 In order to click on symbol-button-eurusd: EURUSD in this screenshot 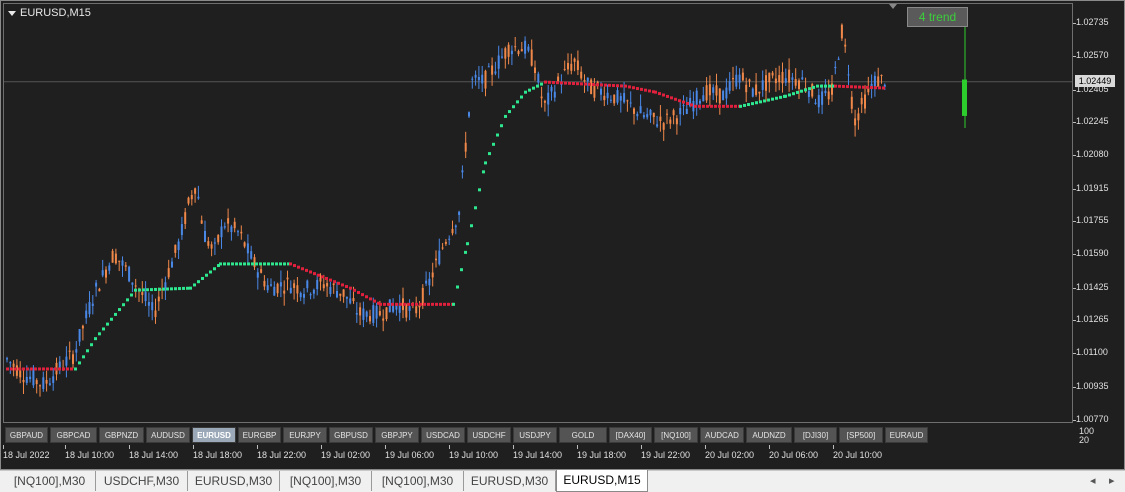, I will do `click(214, 435)`.